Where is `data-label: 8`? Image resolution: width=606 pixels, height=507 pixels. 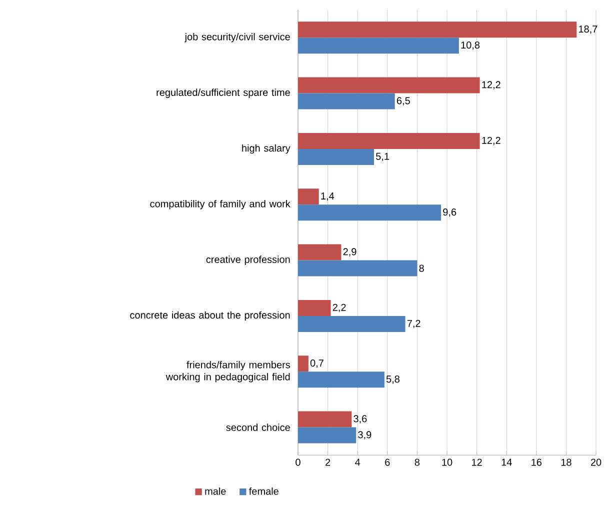
data-label: 8 is located at coordinates (421, 268).